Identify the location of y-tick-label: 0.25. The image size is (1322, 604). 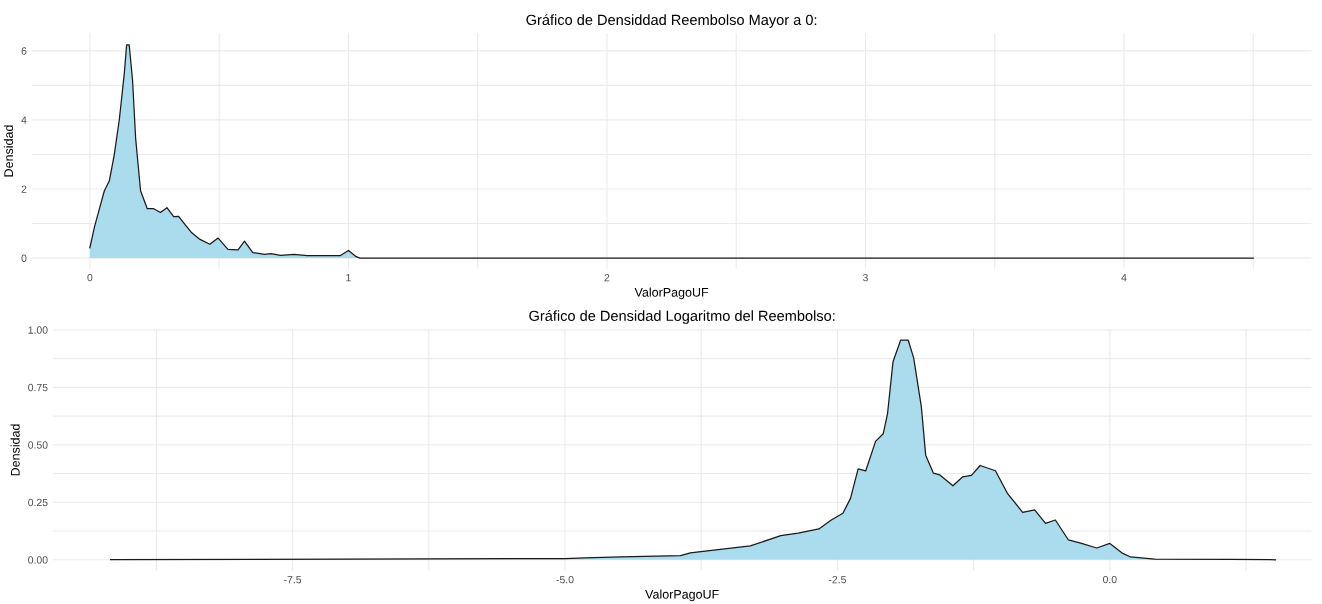
(38, 502).